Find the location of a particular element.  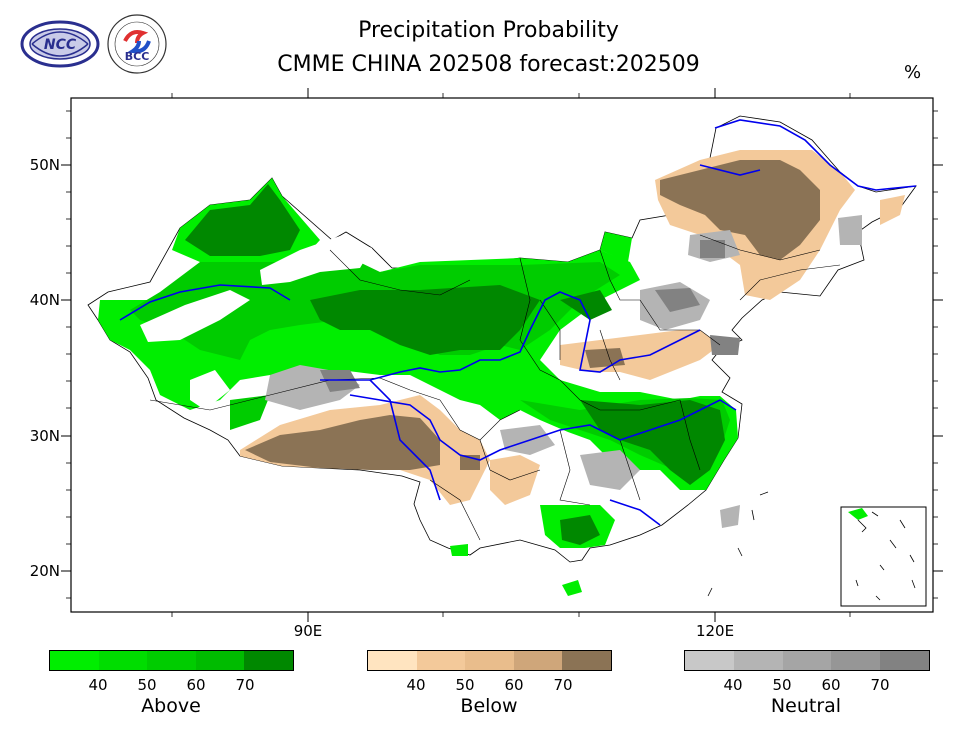

svg-text: NCC is located at coordinates (60, 45).